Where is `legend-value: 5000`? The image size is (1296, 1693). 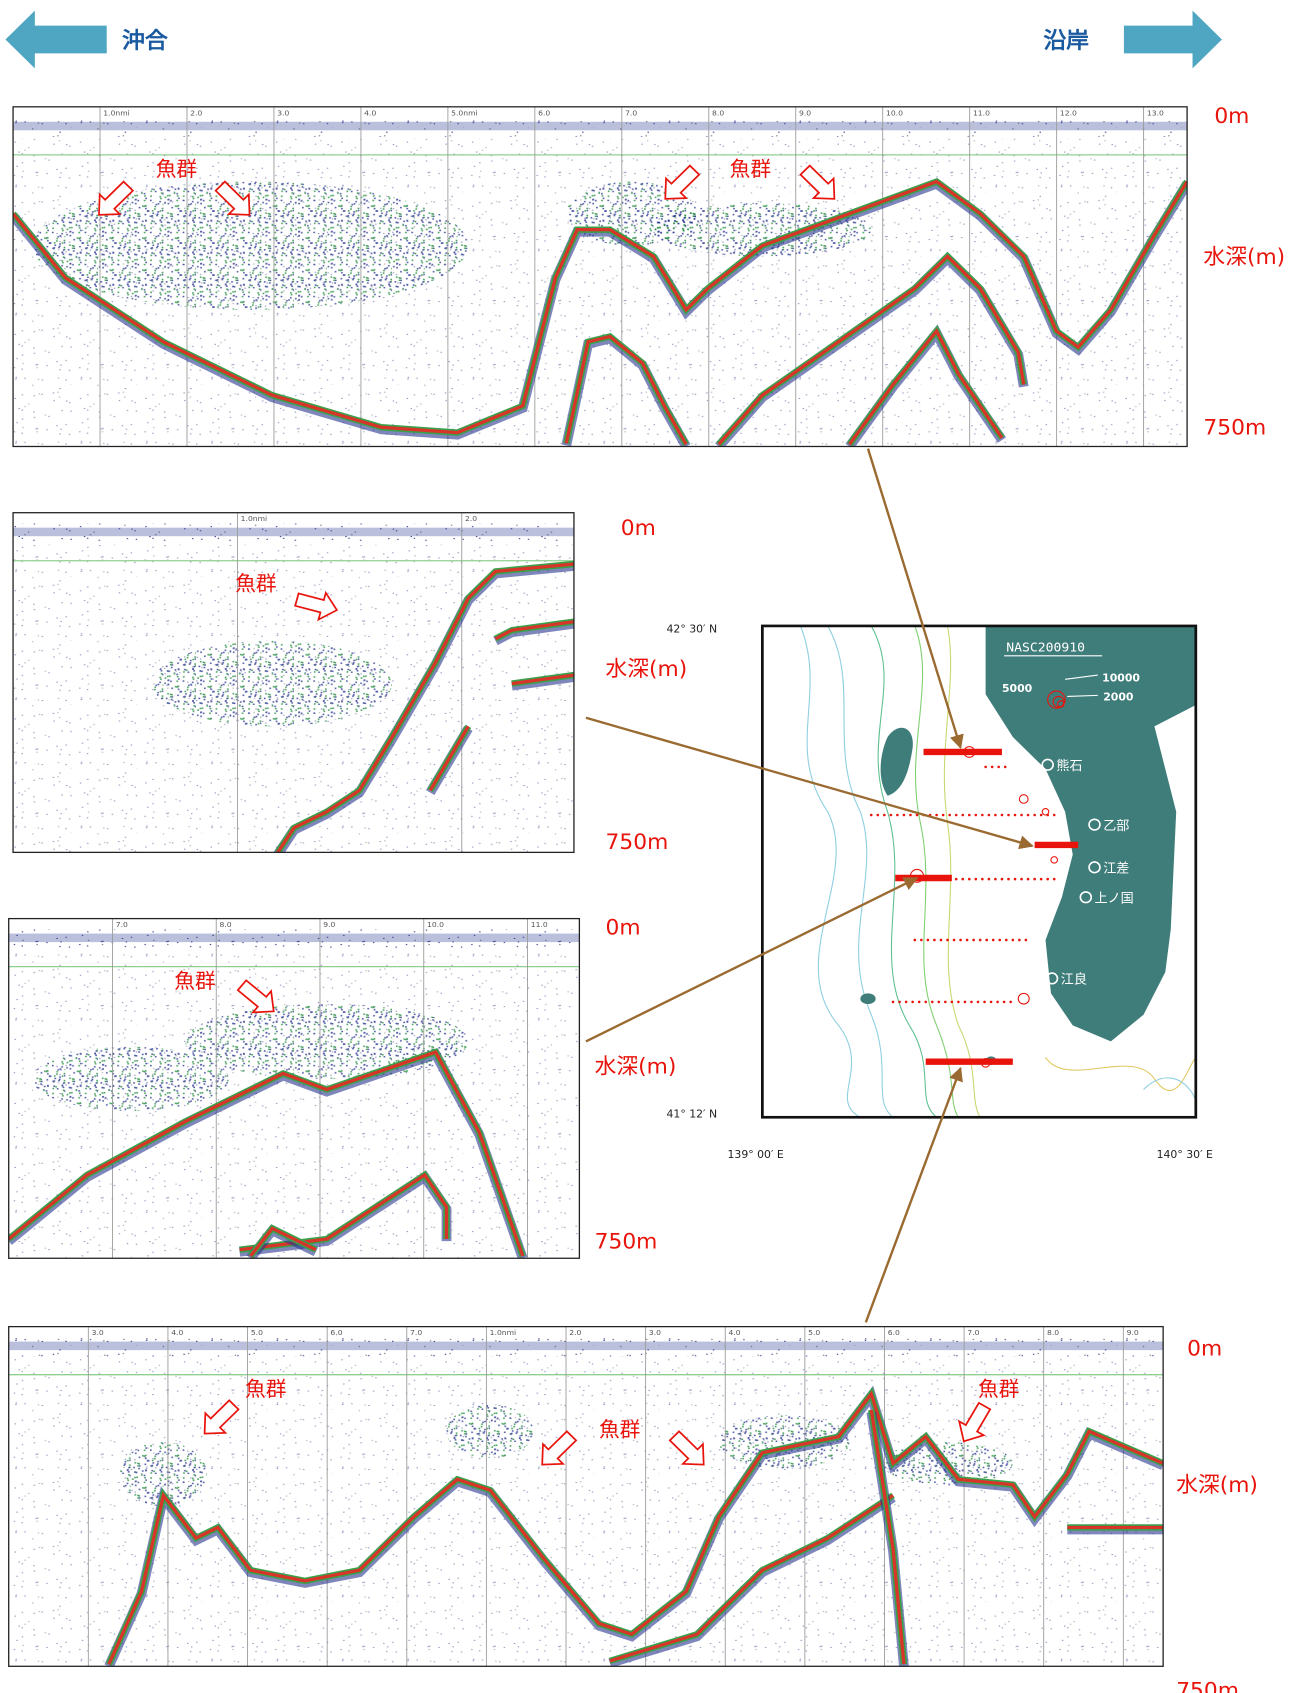 legend-value: 5000 is located at coordinates (1017, 688).